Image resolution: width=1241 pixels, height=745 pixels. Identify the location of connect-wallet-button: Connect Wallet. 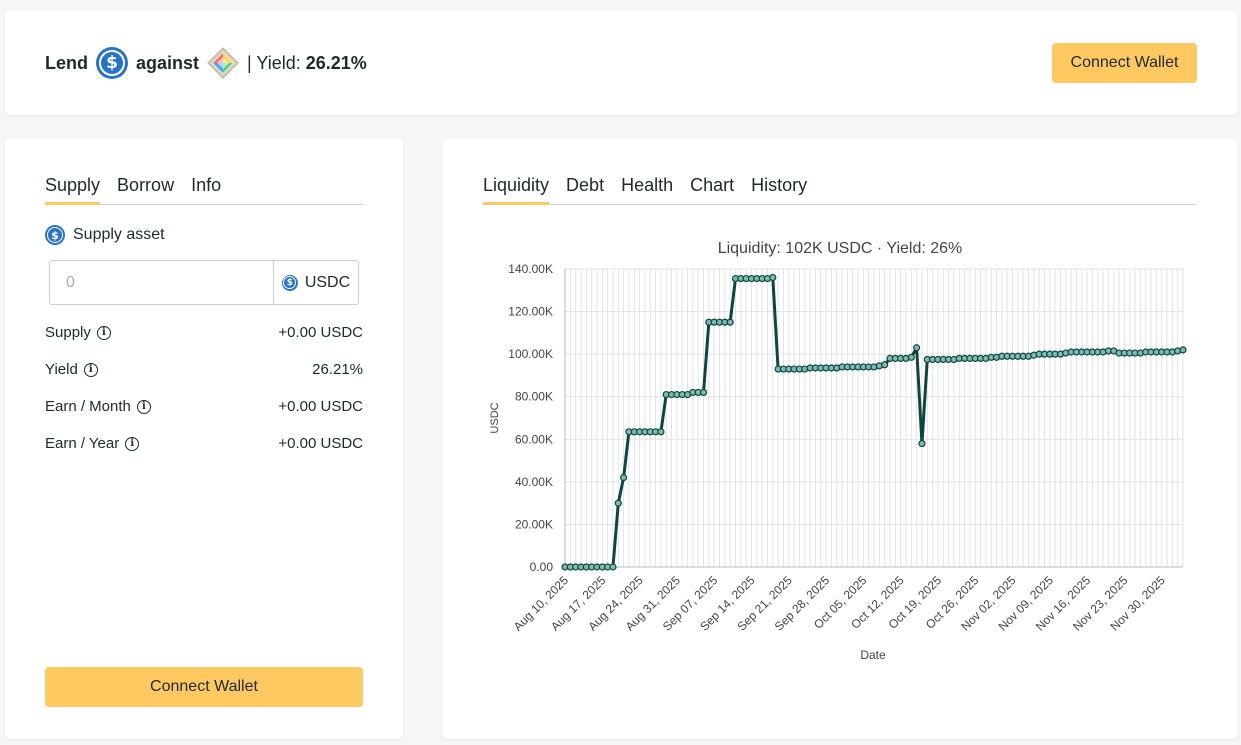
(1124, 63).